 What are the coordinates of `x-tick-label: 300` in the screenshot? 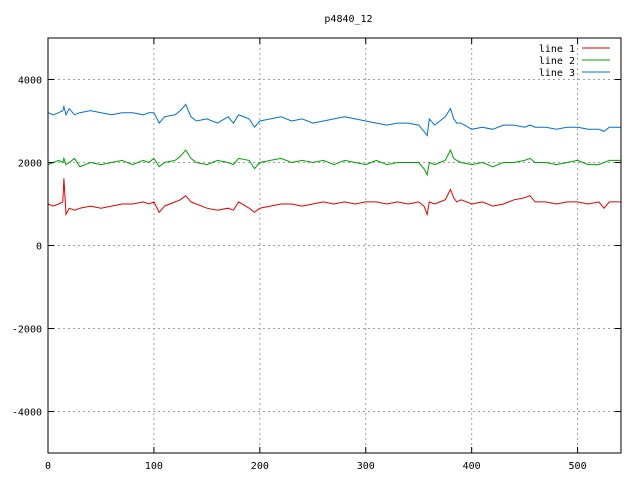 It's located at (366, 466).